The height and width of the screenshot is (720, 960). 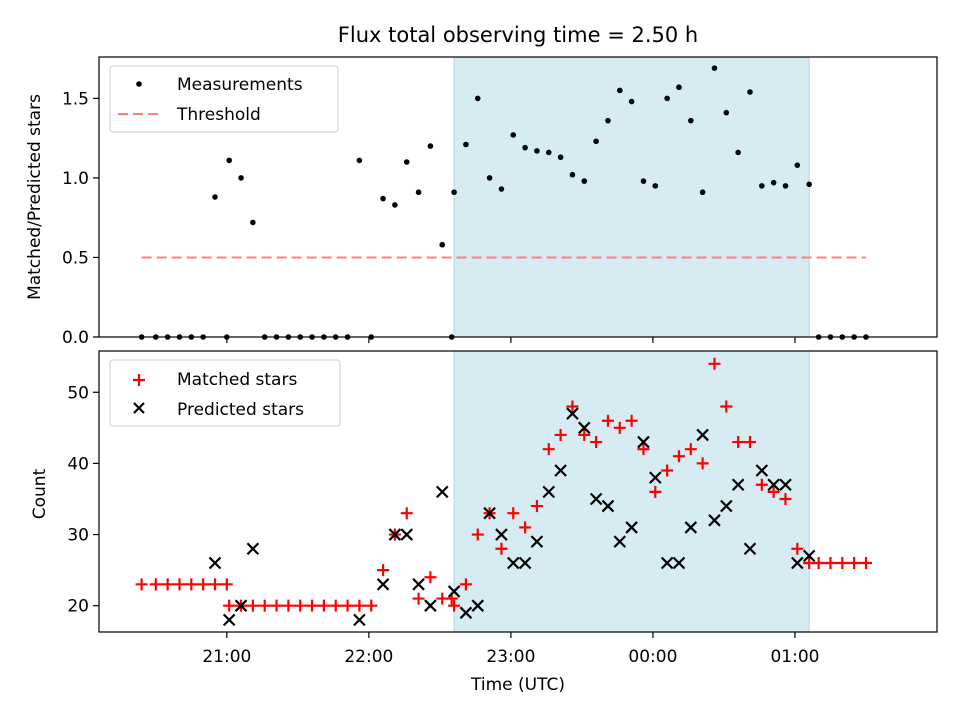 I want to click on observing-window-bottom, so click(x=631, y=491).